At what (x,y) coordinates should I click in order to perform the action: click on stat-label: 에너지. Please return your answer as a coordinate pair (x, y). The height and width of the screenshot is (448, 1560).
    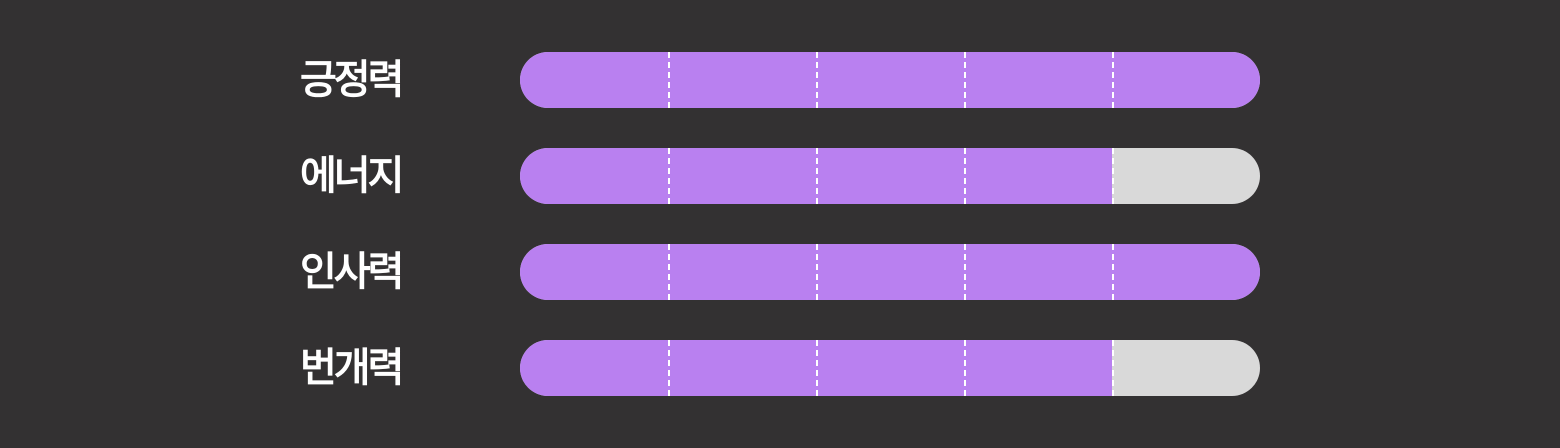
    Looking at the image, I should click on (352, 176).